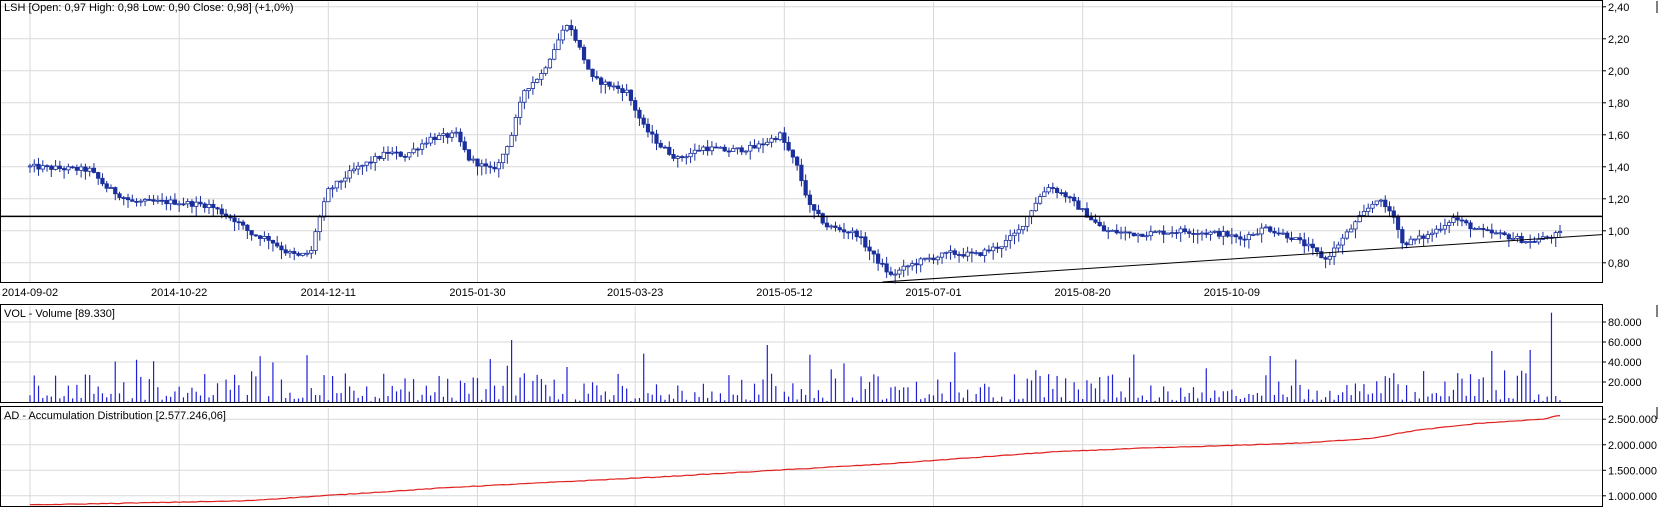 The width and height of the screenshot is (1662, 507). I want to click on price-y-tick-label: 2,20, so click(1618, 40).